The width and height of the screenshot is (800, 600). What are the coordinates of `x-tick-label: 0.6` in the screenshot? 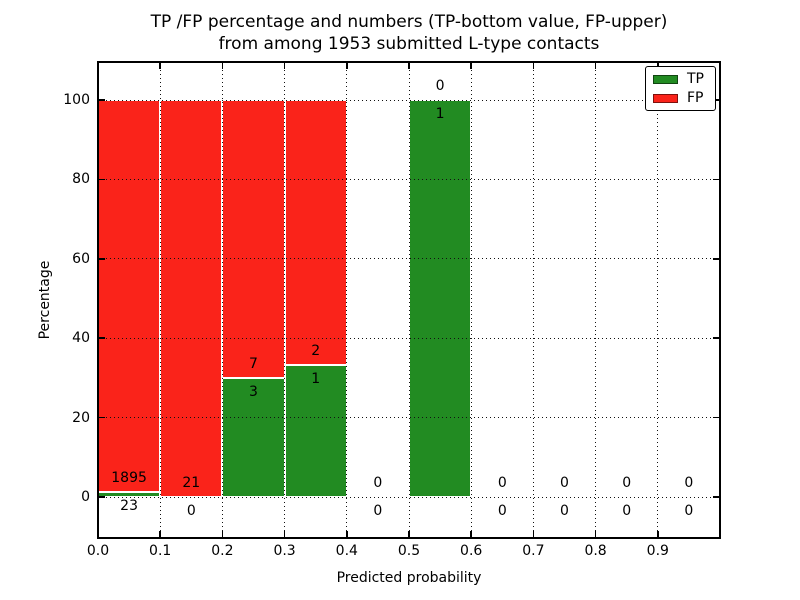 It's located at (471, 551).